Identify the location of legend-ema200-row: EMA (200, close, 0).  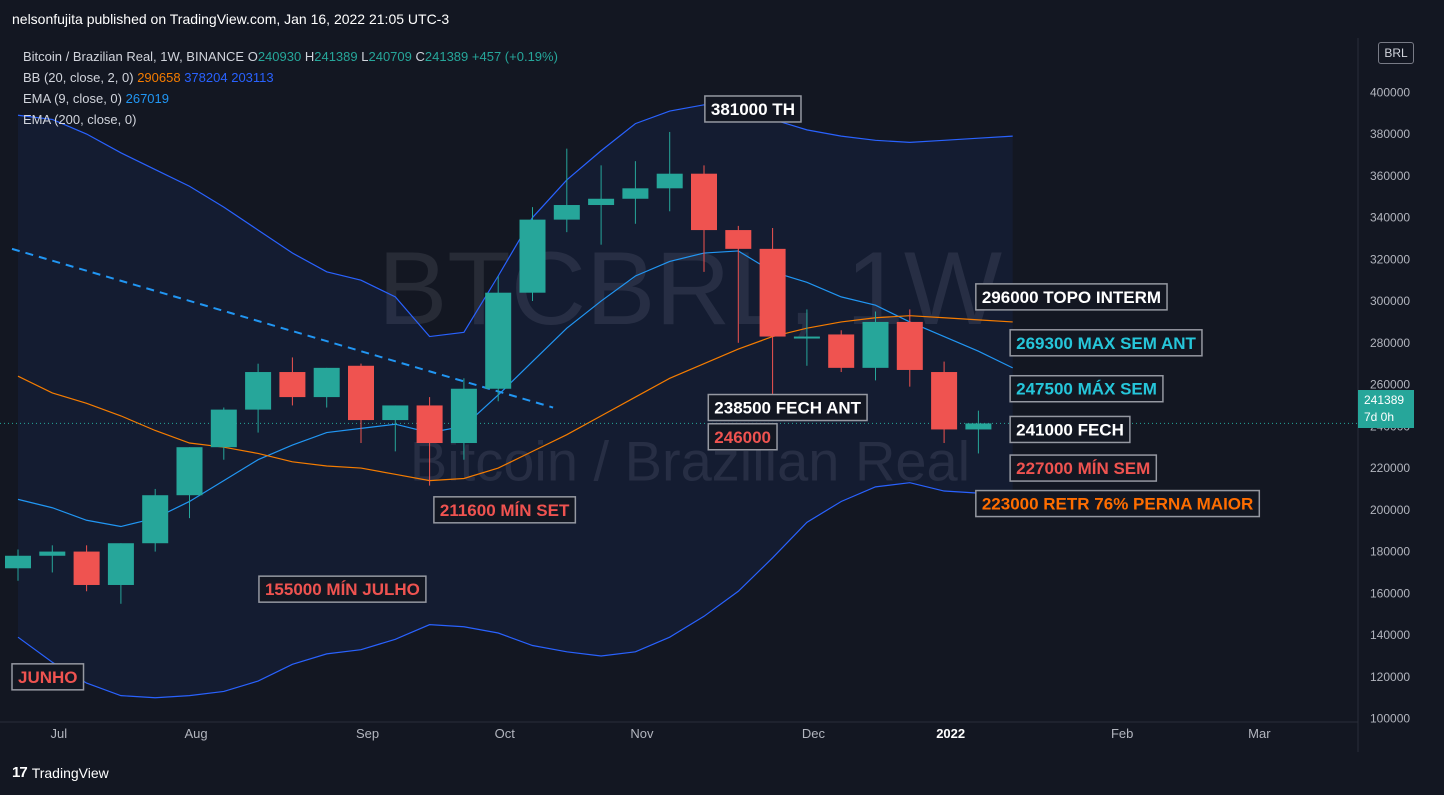
(290, 119).